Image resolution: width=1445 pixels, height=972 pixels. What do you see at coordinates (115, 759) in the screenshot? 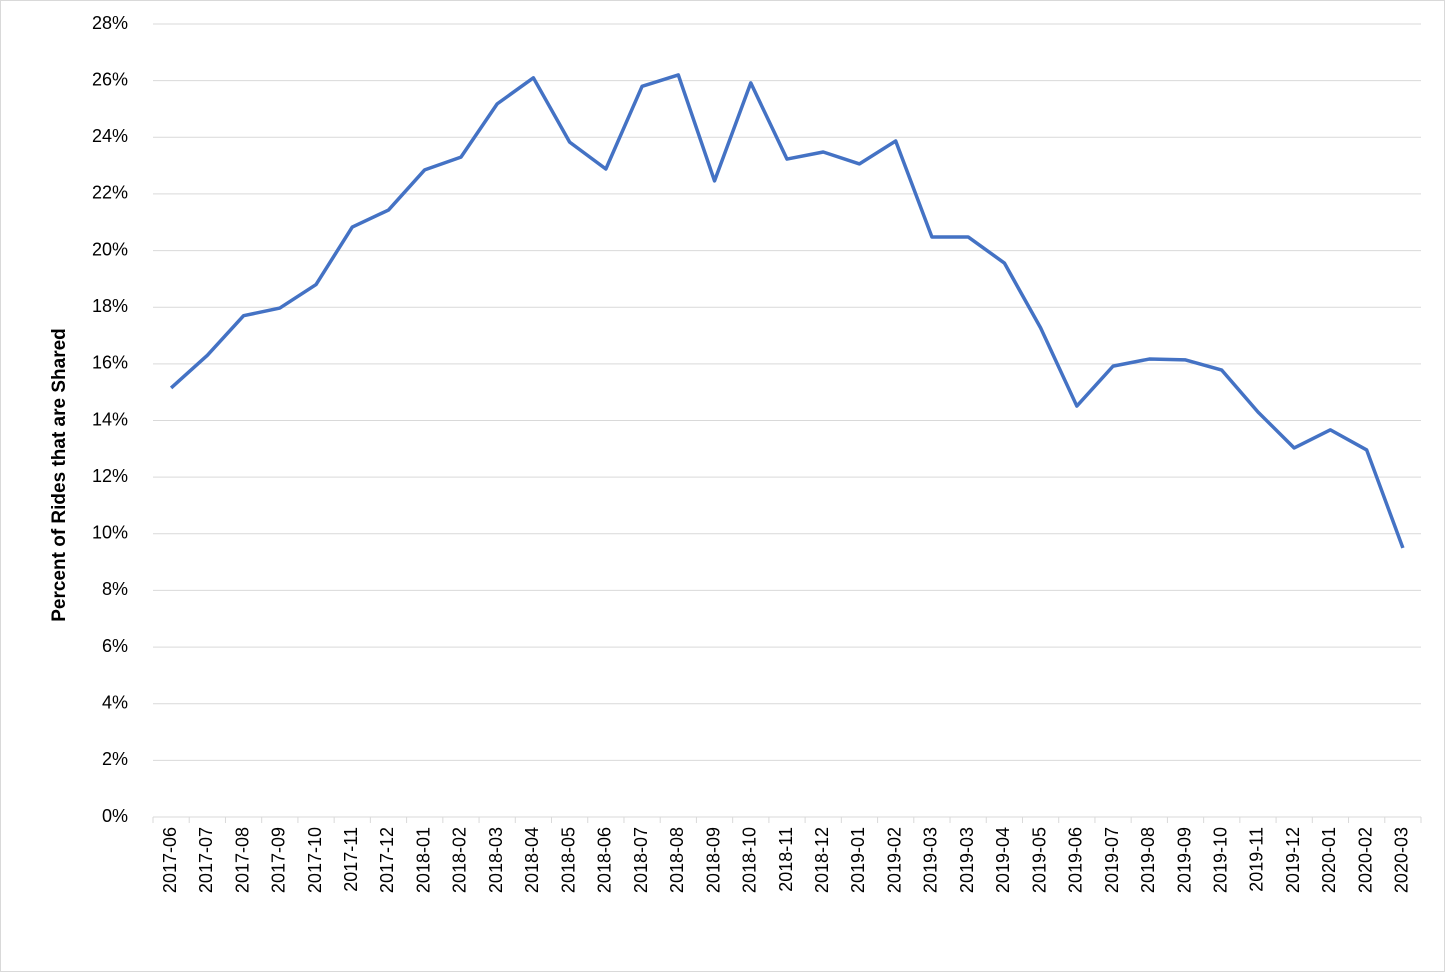
I see `y-tick-label: 2%` at bounding box center [115, 759].